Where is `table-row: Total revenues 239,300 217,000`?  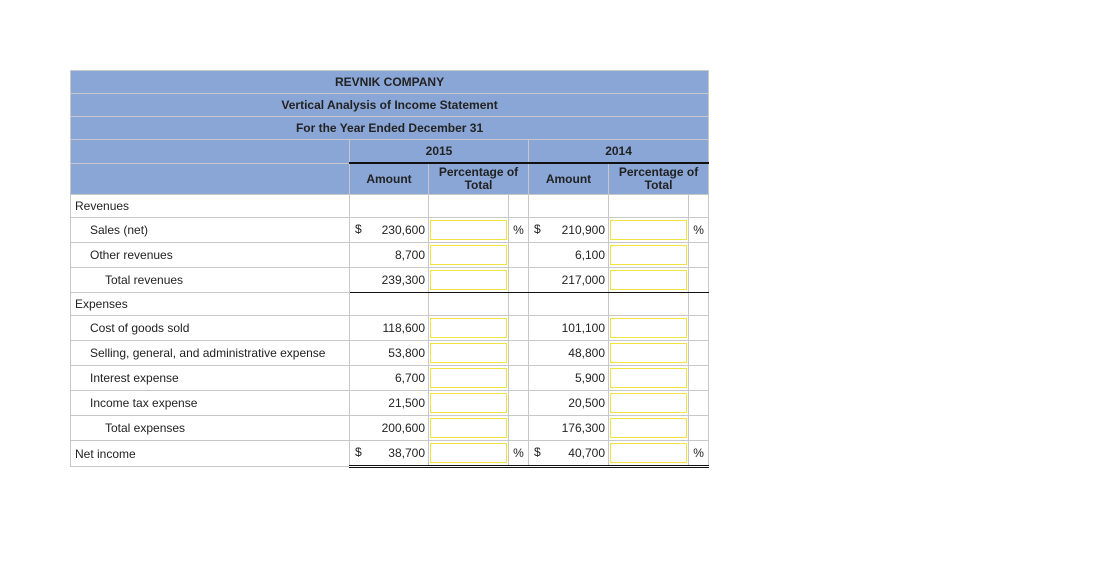
table-row: Total revenues 239,300 217,000 is located at coordinates (390, 280).